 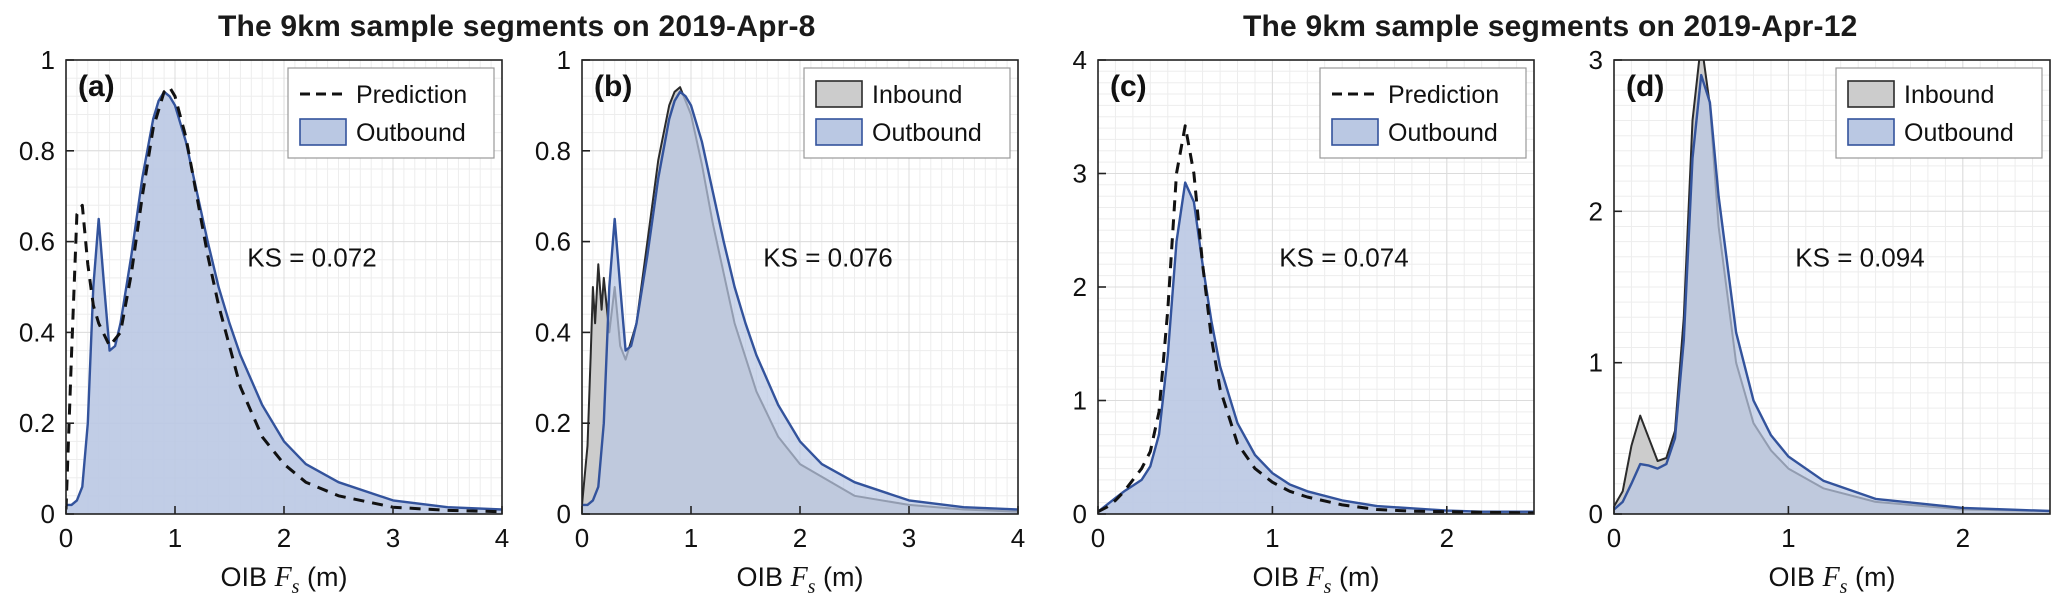 What do you see at coordinates (96, 86) in the screenshot?
I see `panel-label-a: (a)` at bounding box center [96, 86].